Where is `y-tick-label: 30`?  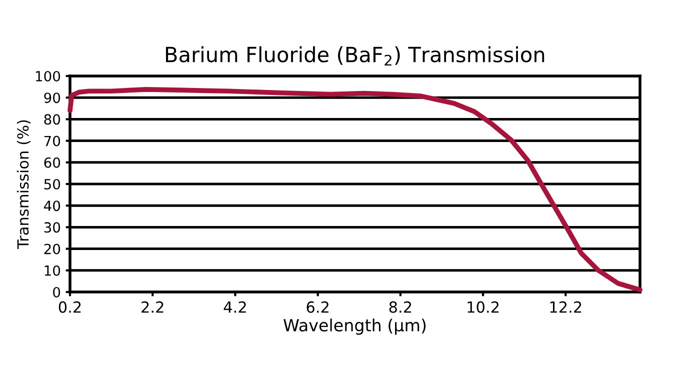
y-tick-label: 30 is located at coordinates (52, 227).